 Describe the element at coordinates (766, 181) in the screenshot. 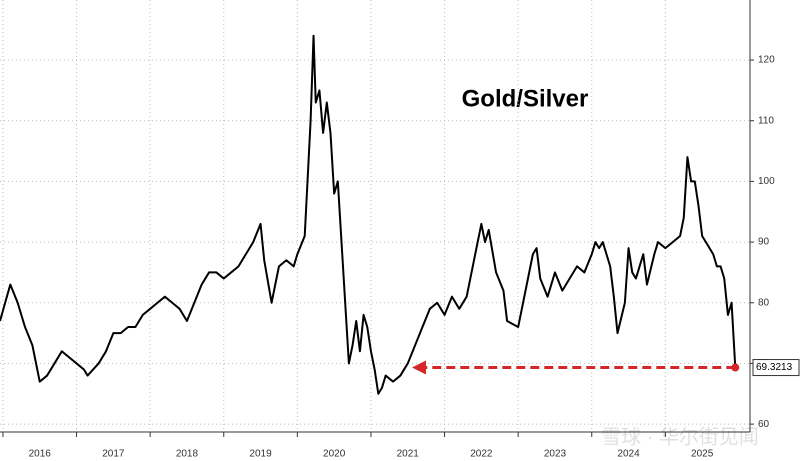

I see `y-tick-label: 100` at that location.